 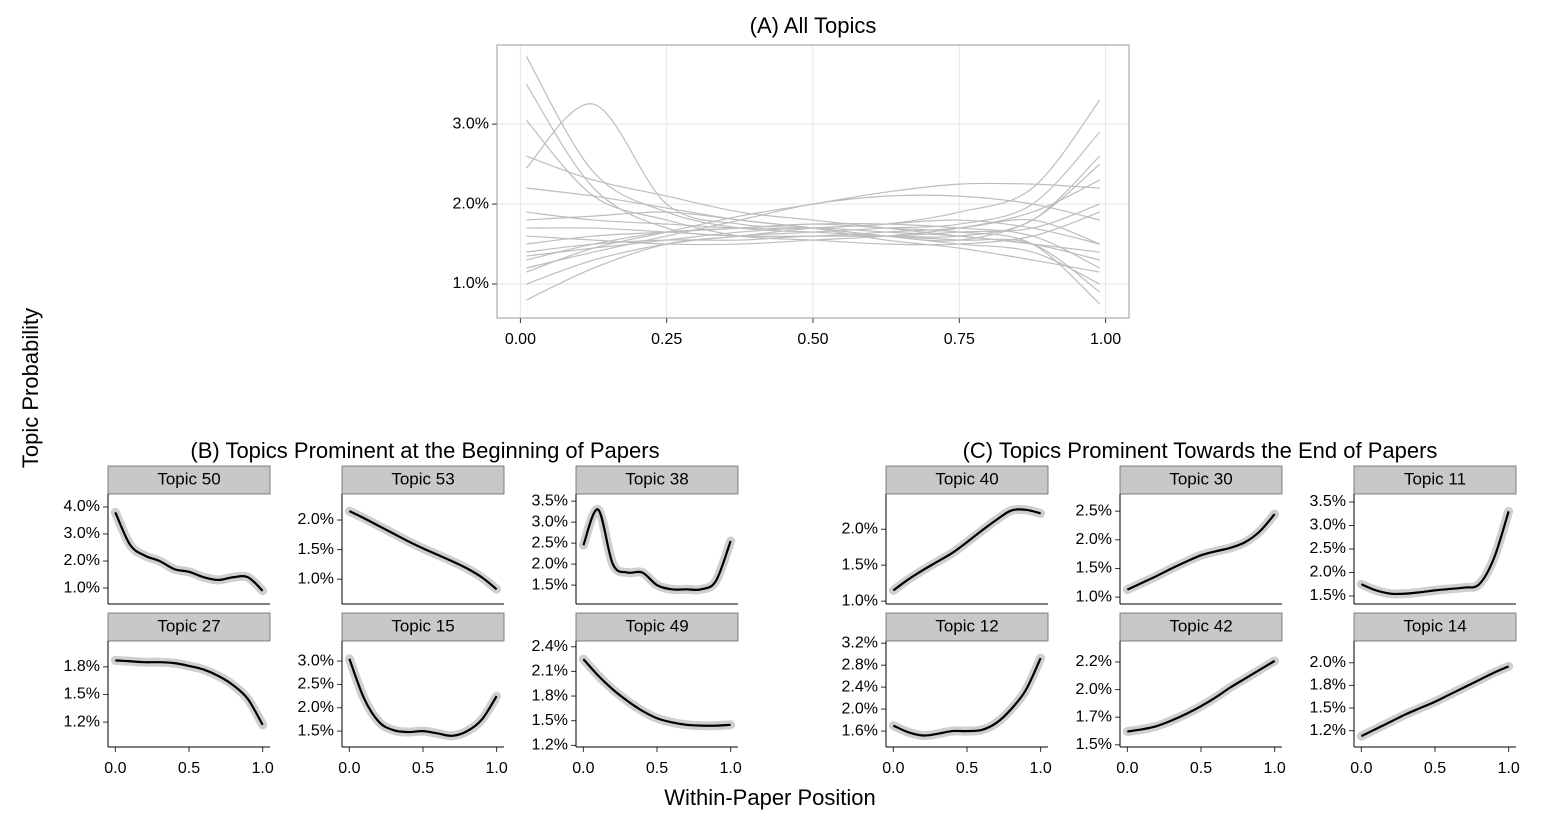 I want to click on y-tick-label: 3.2%, so click(x=860, y=642).